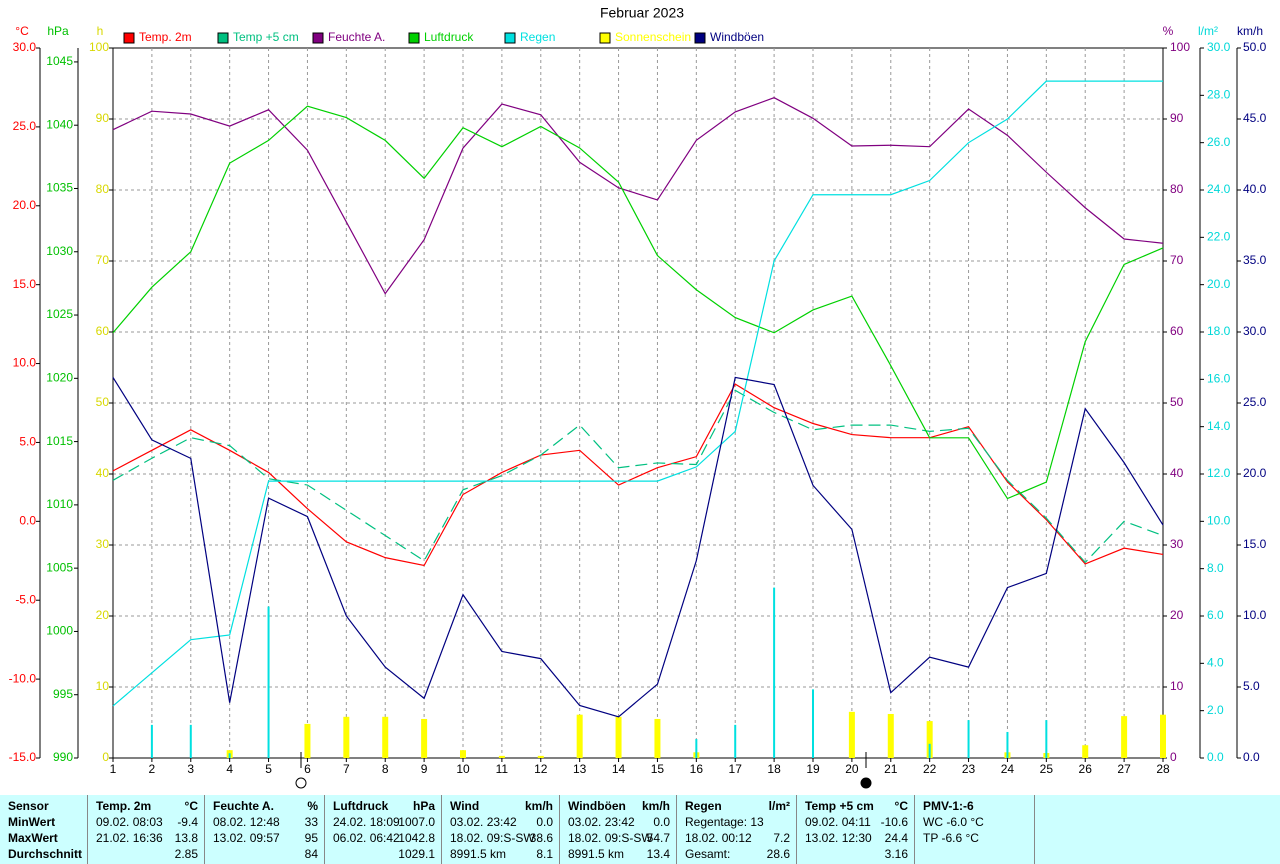 The height and width of the screenshot is (864, 1280). Describe the element at coordinates (59, 504) in the screenshot. I see `y-tick-label: 1010` at that location.